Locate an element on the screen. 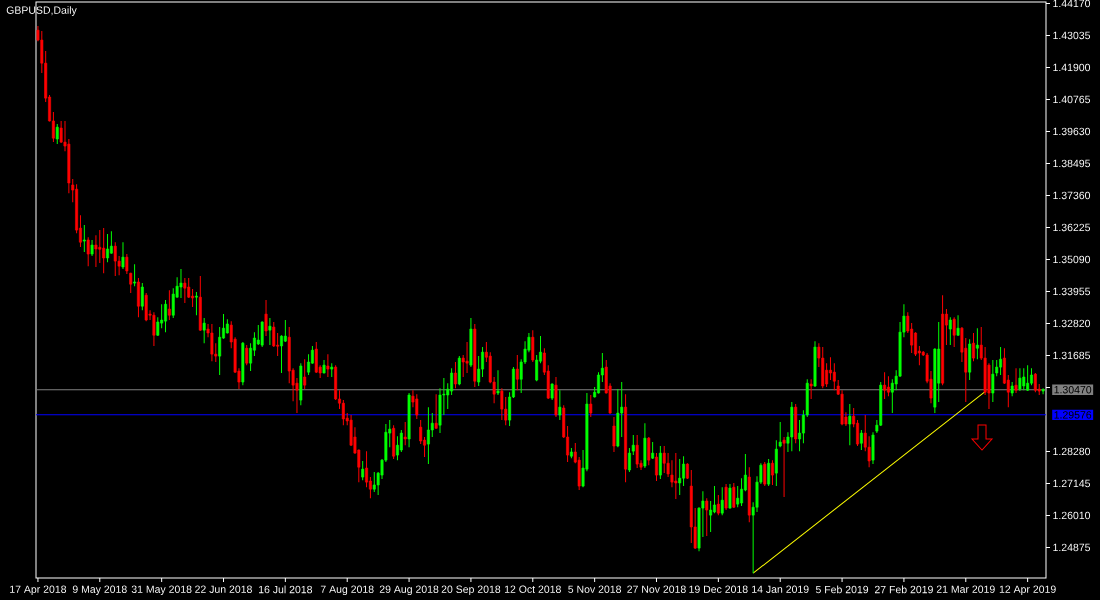 The image size is (1100, 600). y-tick-label: 1.24875 is located at coordinates (1072, 547).